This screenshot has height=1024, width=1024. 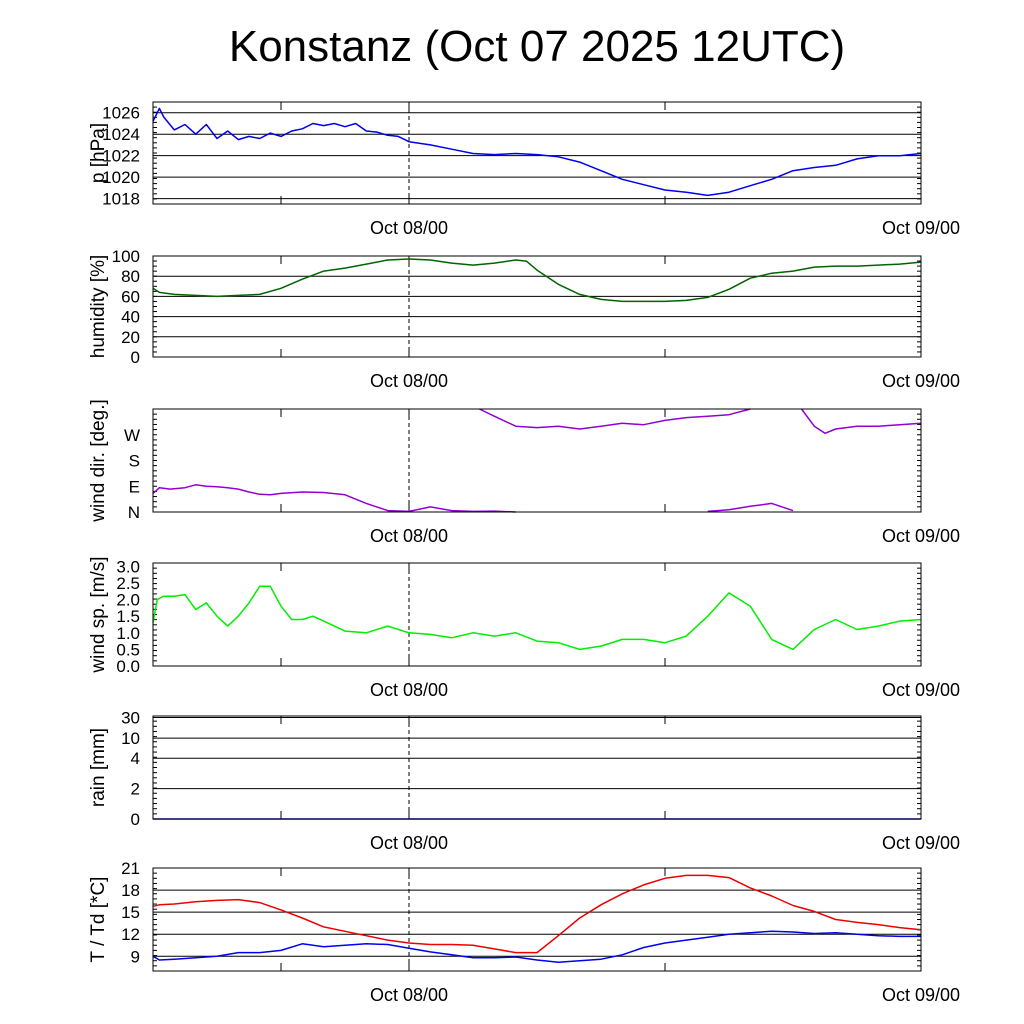 What do you see at coordinates (128, 633) in the screenshot?
I see `y-tick-label: 1.0` at bounding box center [128, 633].